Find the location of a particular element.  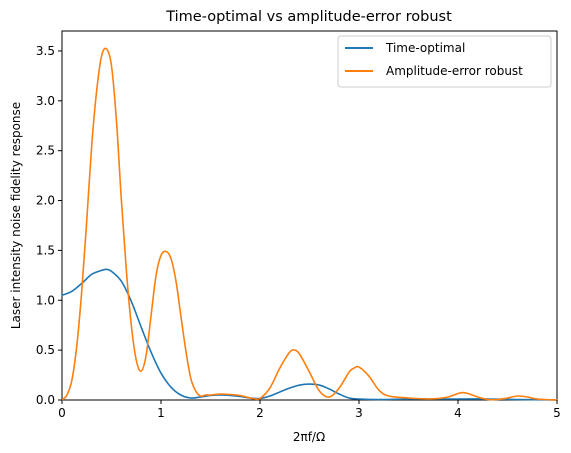

legend: Time-optimal Amplitude-error robust is located at coordinates (444, 61).